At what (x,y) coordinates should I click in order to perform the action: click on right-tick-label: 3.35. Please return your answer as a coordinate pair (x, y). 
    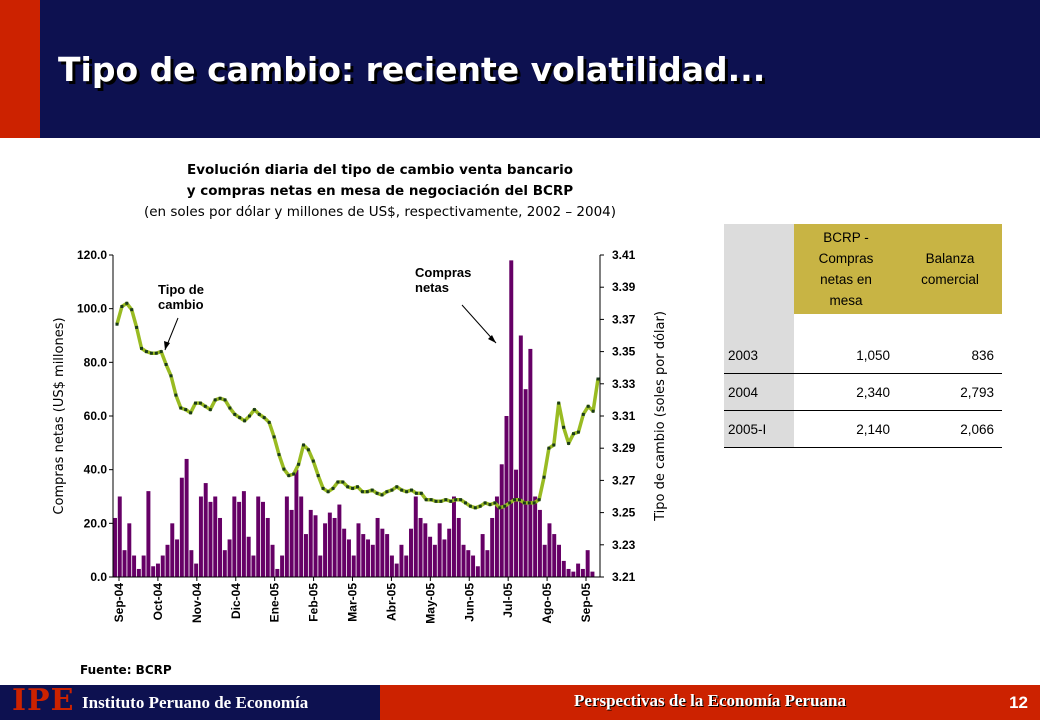
    Looking at the image, I should click on (624, 352).